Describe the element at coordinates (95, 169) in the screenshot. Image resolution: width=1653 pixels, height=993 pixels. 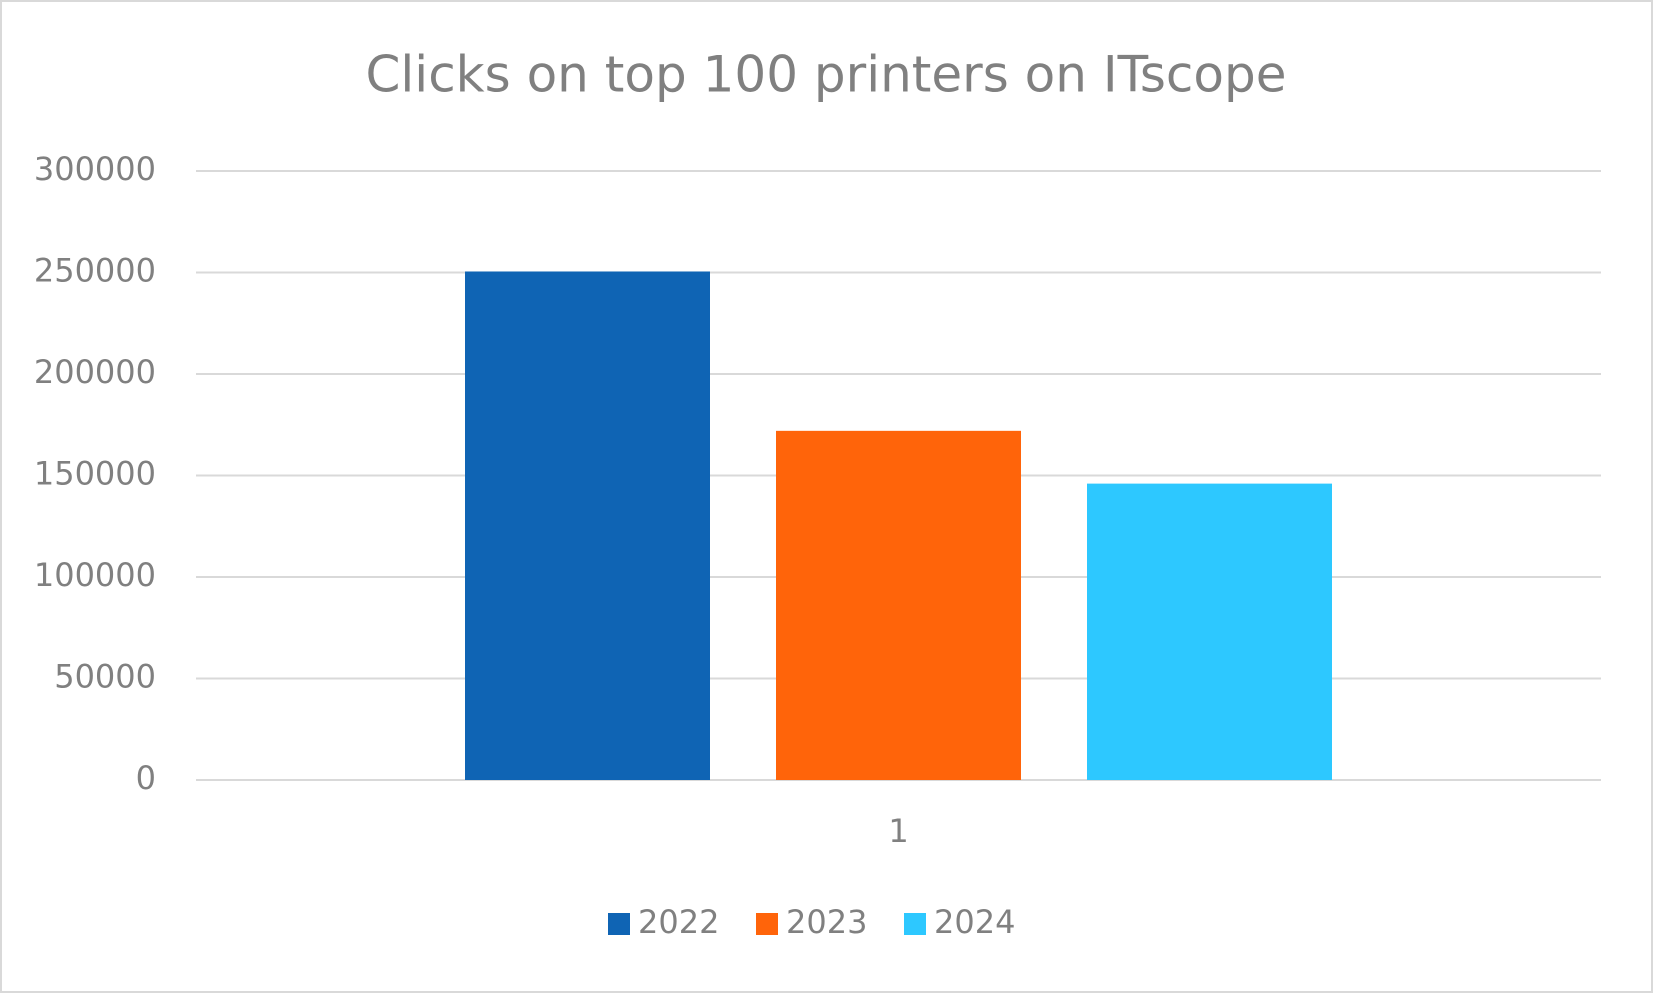
I see `y-tick-label: 300000` at that location.